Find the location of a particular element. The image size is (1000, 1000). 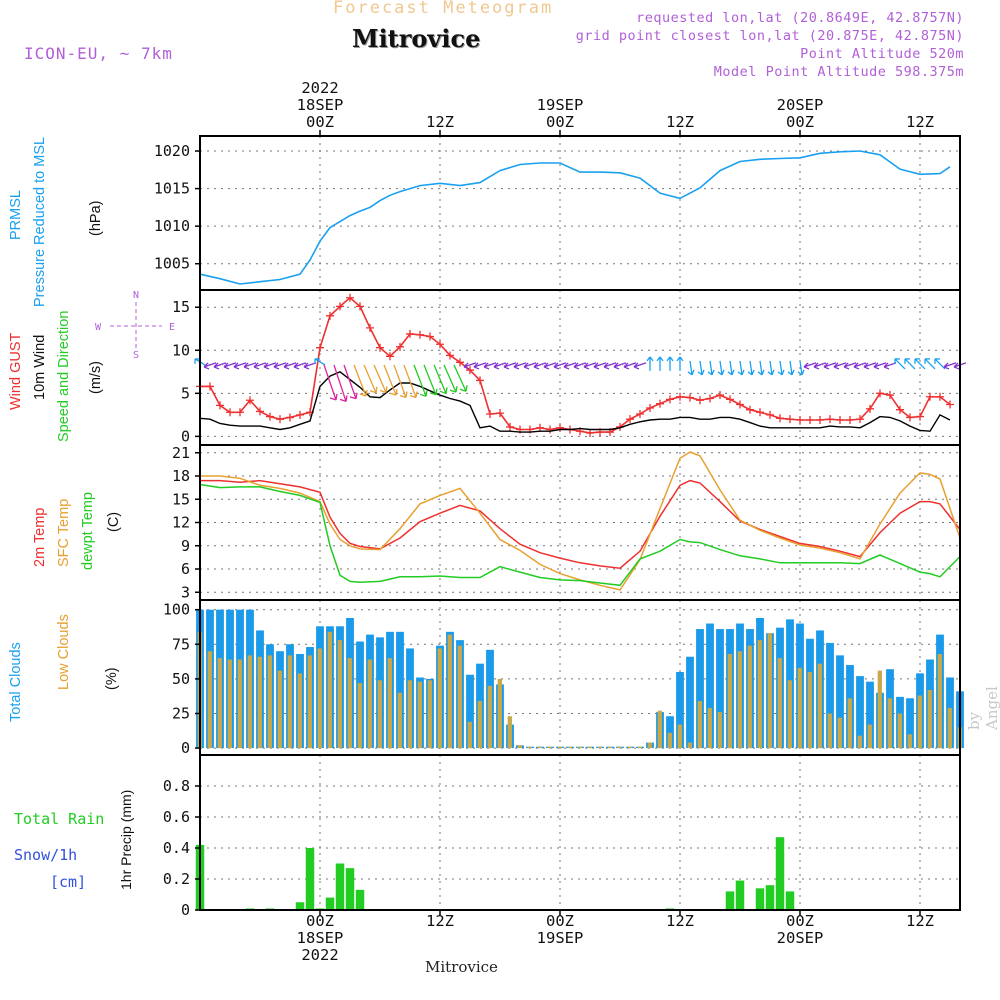

ytick-label: 15 is located at coordinates (181, 307).